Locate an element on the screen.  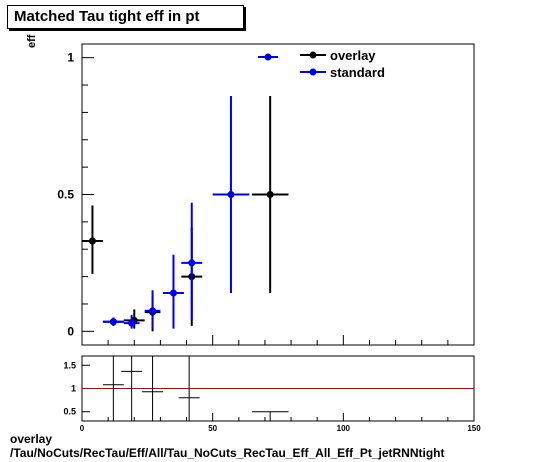
ratio-y-tick-label: 1.5 is located at coordinates (69, 365).